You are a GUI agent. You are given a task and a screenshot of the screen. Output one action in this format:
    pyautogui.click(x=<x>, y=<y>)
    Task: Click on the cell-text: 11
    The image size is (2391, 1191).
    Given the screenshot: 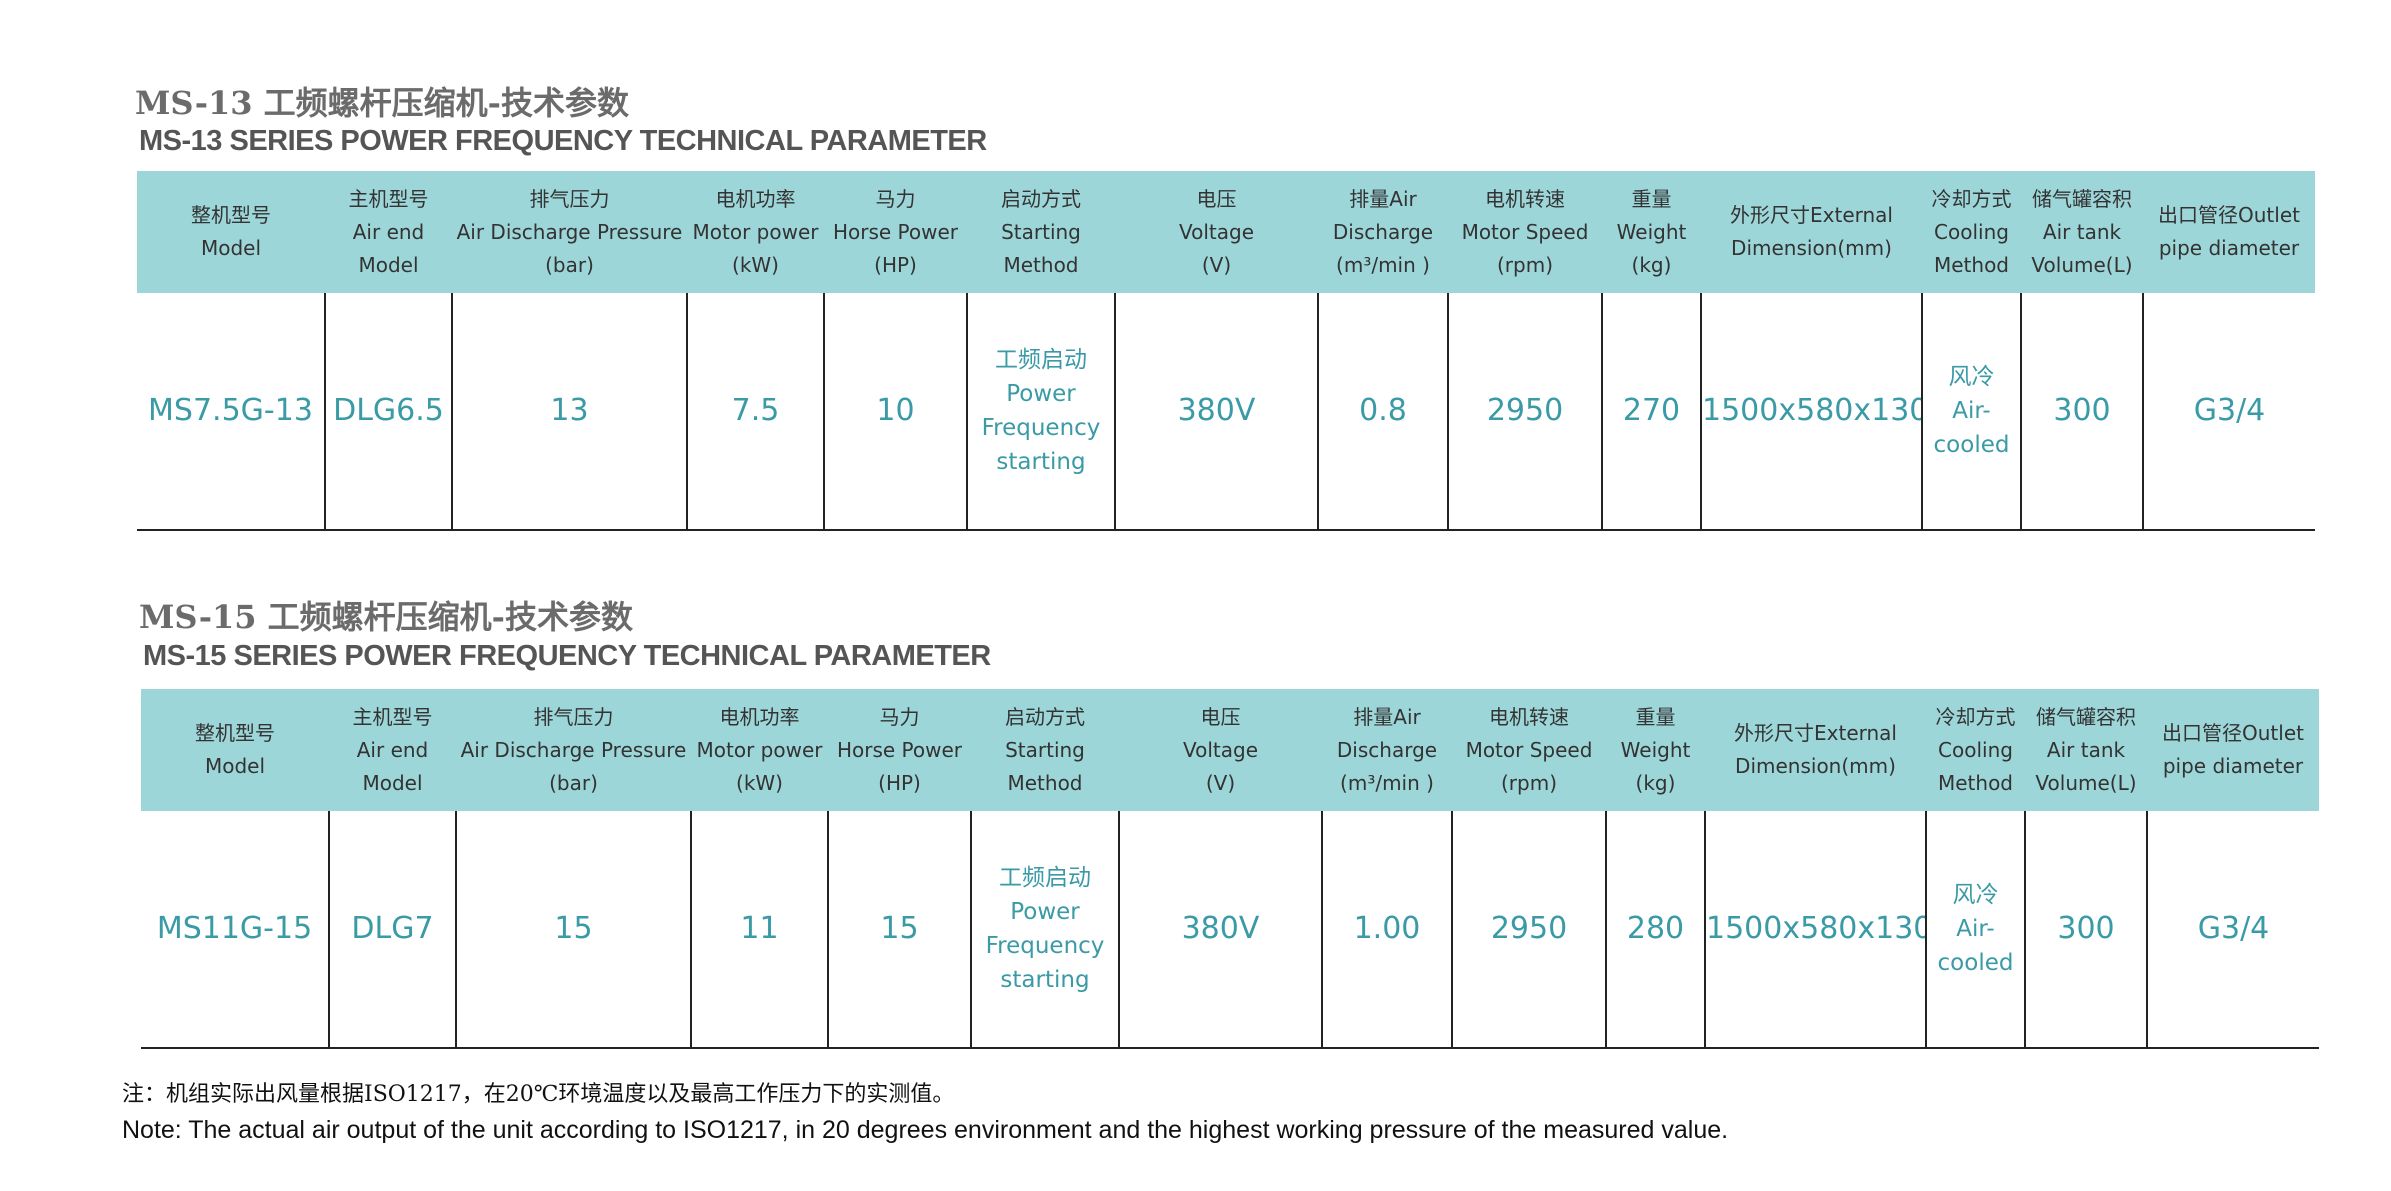 What is the action you would take?
    pyautogui.click(x=759, y=928)
    